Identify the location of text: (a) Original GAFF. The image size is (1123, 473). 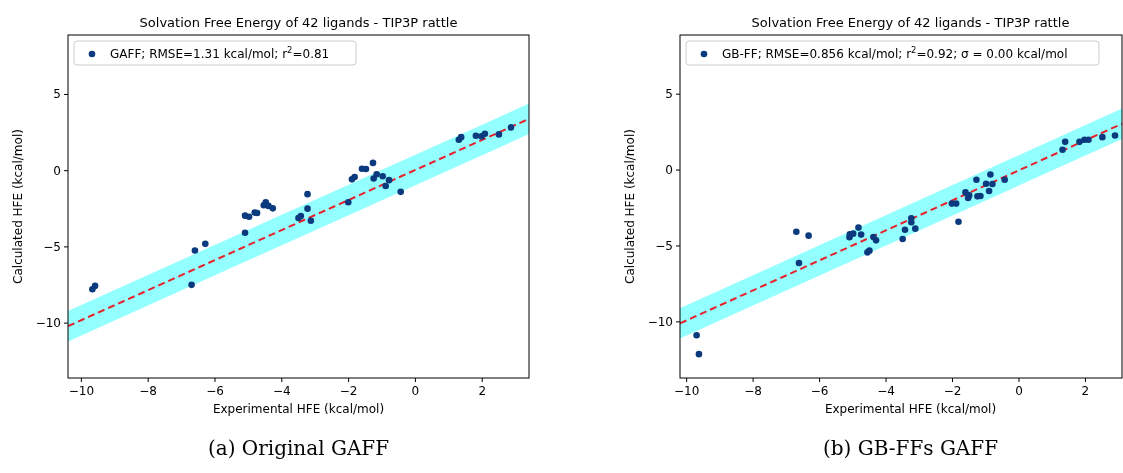
(298, 448).